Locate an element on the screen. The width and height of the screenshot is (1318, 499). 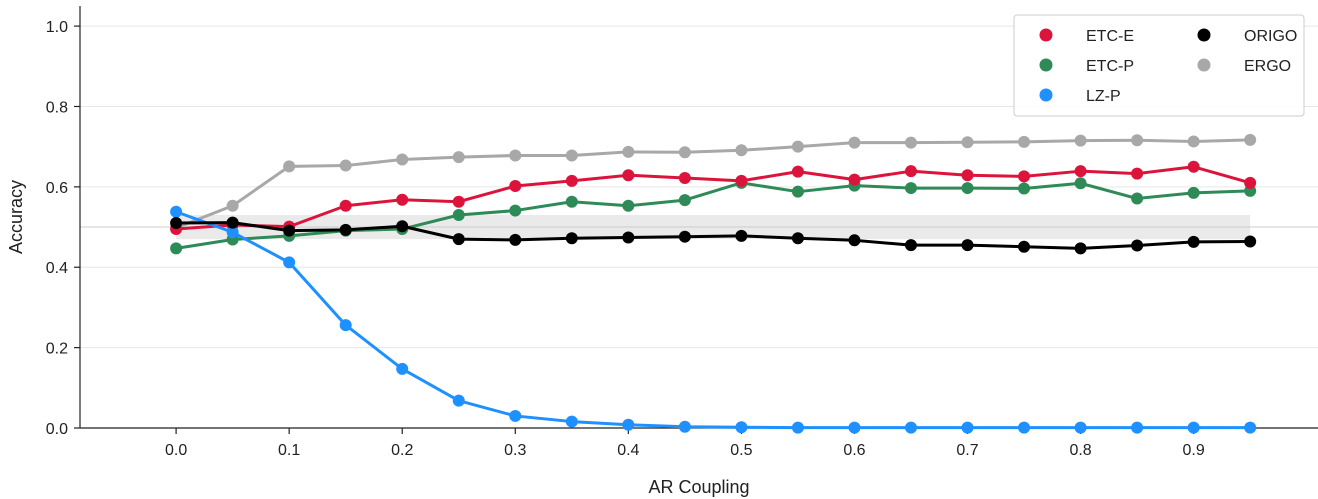
x-tick-label-1: 0.1 is located at coordinates (289, 450).